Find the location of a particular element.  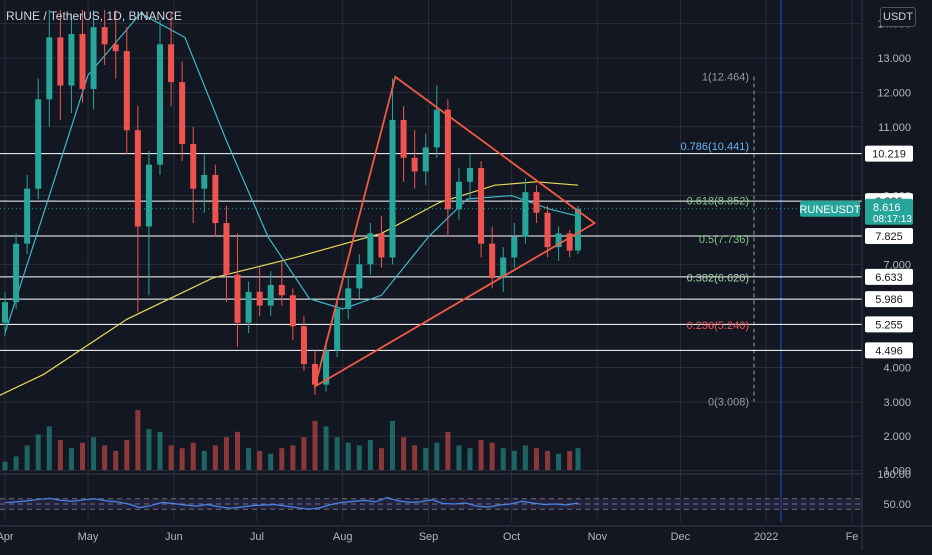

price-tick-label: 12.000 is located at coordinates (894, 93).